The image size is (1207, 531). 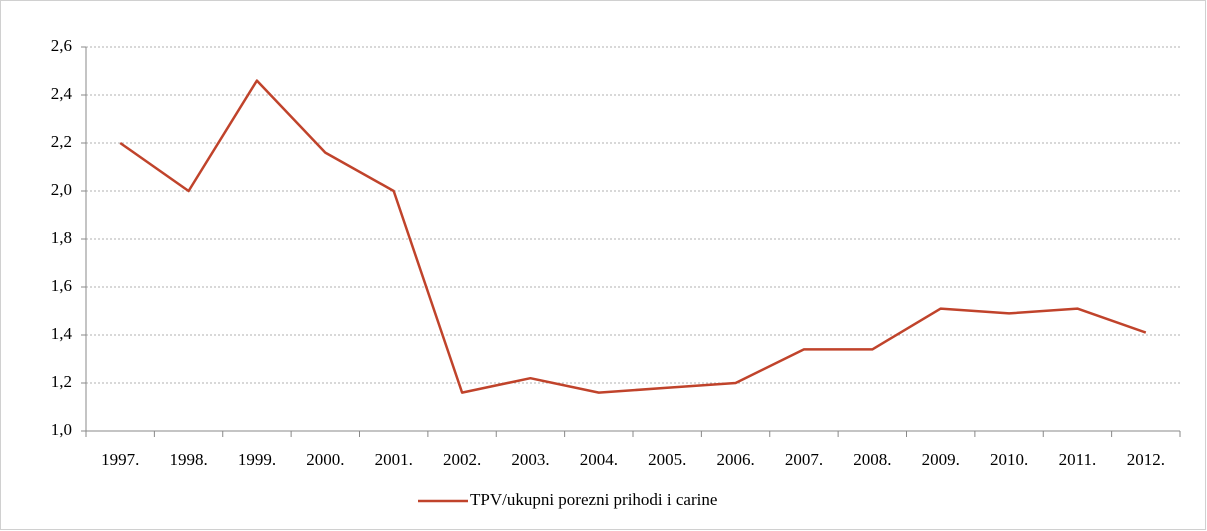 What do you see at coordinates (188, 459) in the screenshot?
I see `x-tick-label: 1998.` at bounding box center [188, 459].